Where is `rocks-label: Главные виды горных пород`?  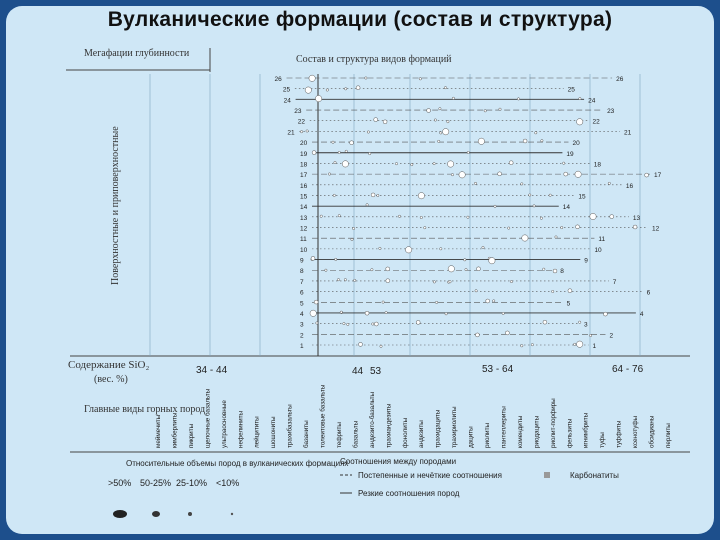 rocks-label: Главные виды горных пород is located at coordinates (144, 409).